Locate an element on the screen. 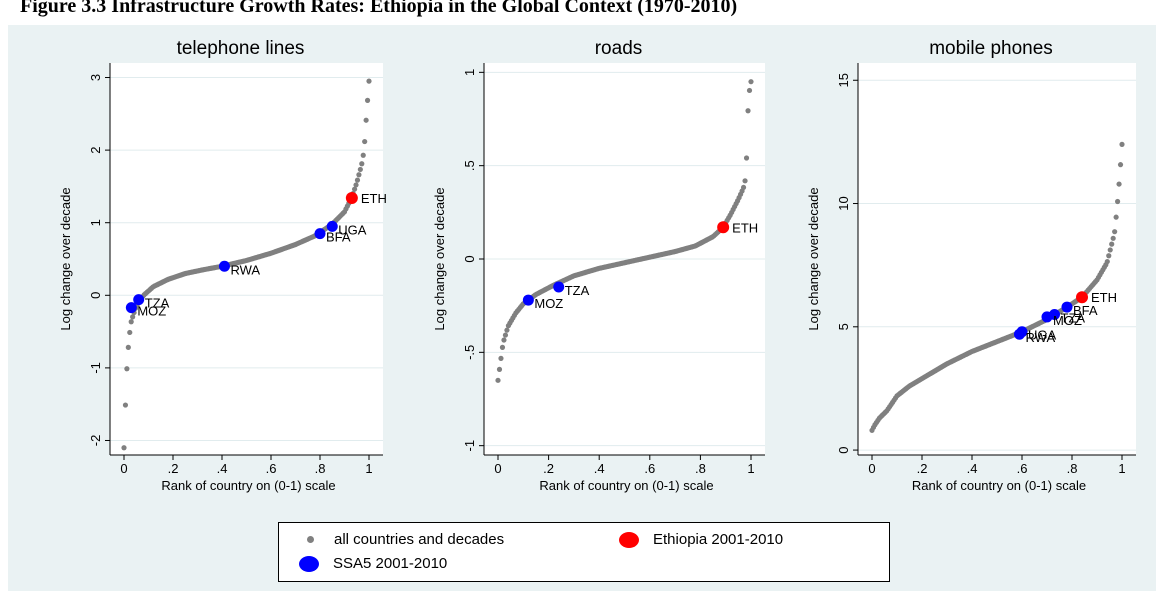  legend-marker-ethiopia is located at coordinates (629, 539).